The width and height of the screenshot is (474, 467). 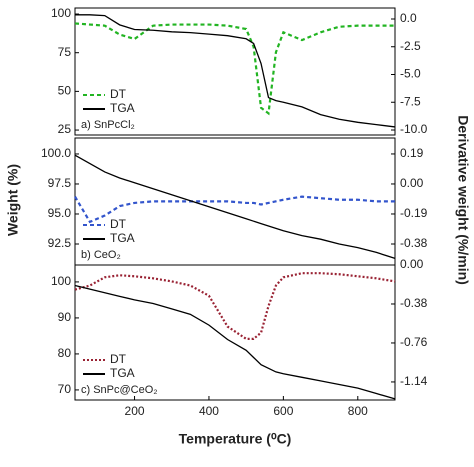 I want to click on y-tick-label: 90, so click(x=65, y=317).